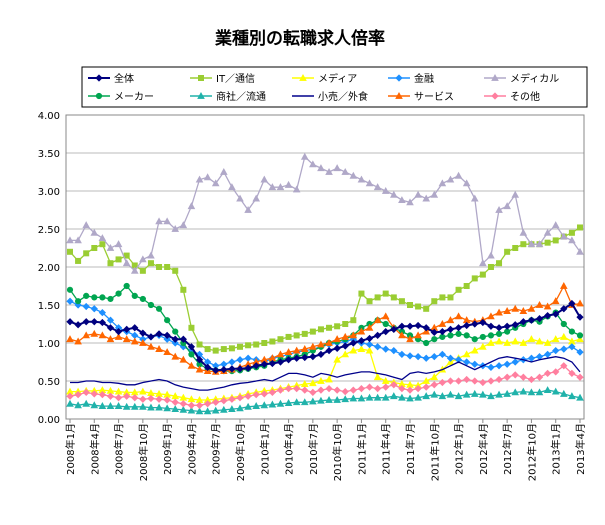 The image size is (605, 525). What do you see at coordinates (49, 344) in the screenshot?
I see `y-tick-label: 1.00` at bounding box center [49, 344].